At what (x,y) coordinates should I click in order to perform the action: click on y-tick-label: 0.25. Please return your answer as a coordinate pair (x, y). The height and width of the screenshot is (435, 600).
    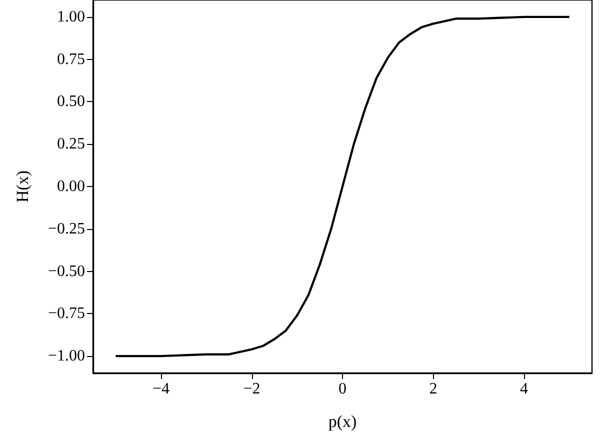
    Looking at the image, I should click on (71, 144).